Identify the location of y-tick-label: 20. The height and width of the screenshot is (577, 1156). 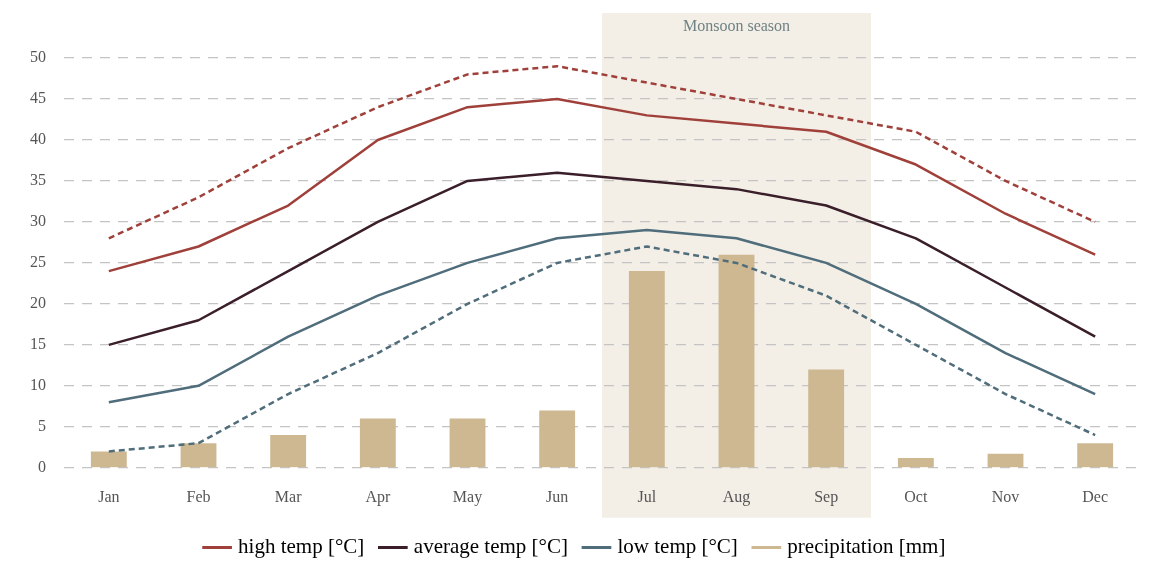
(38, 303).